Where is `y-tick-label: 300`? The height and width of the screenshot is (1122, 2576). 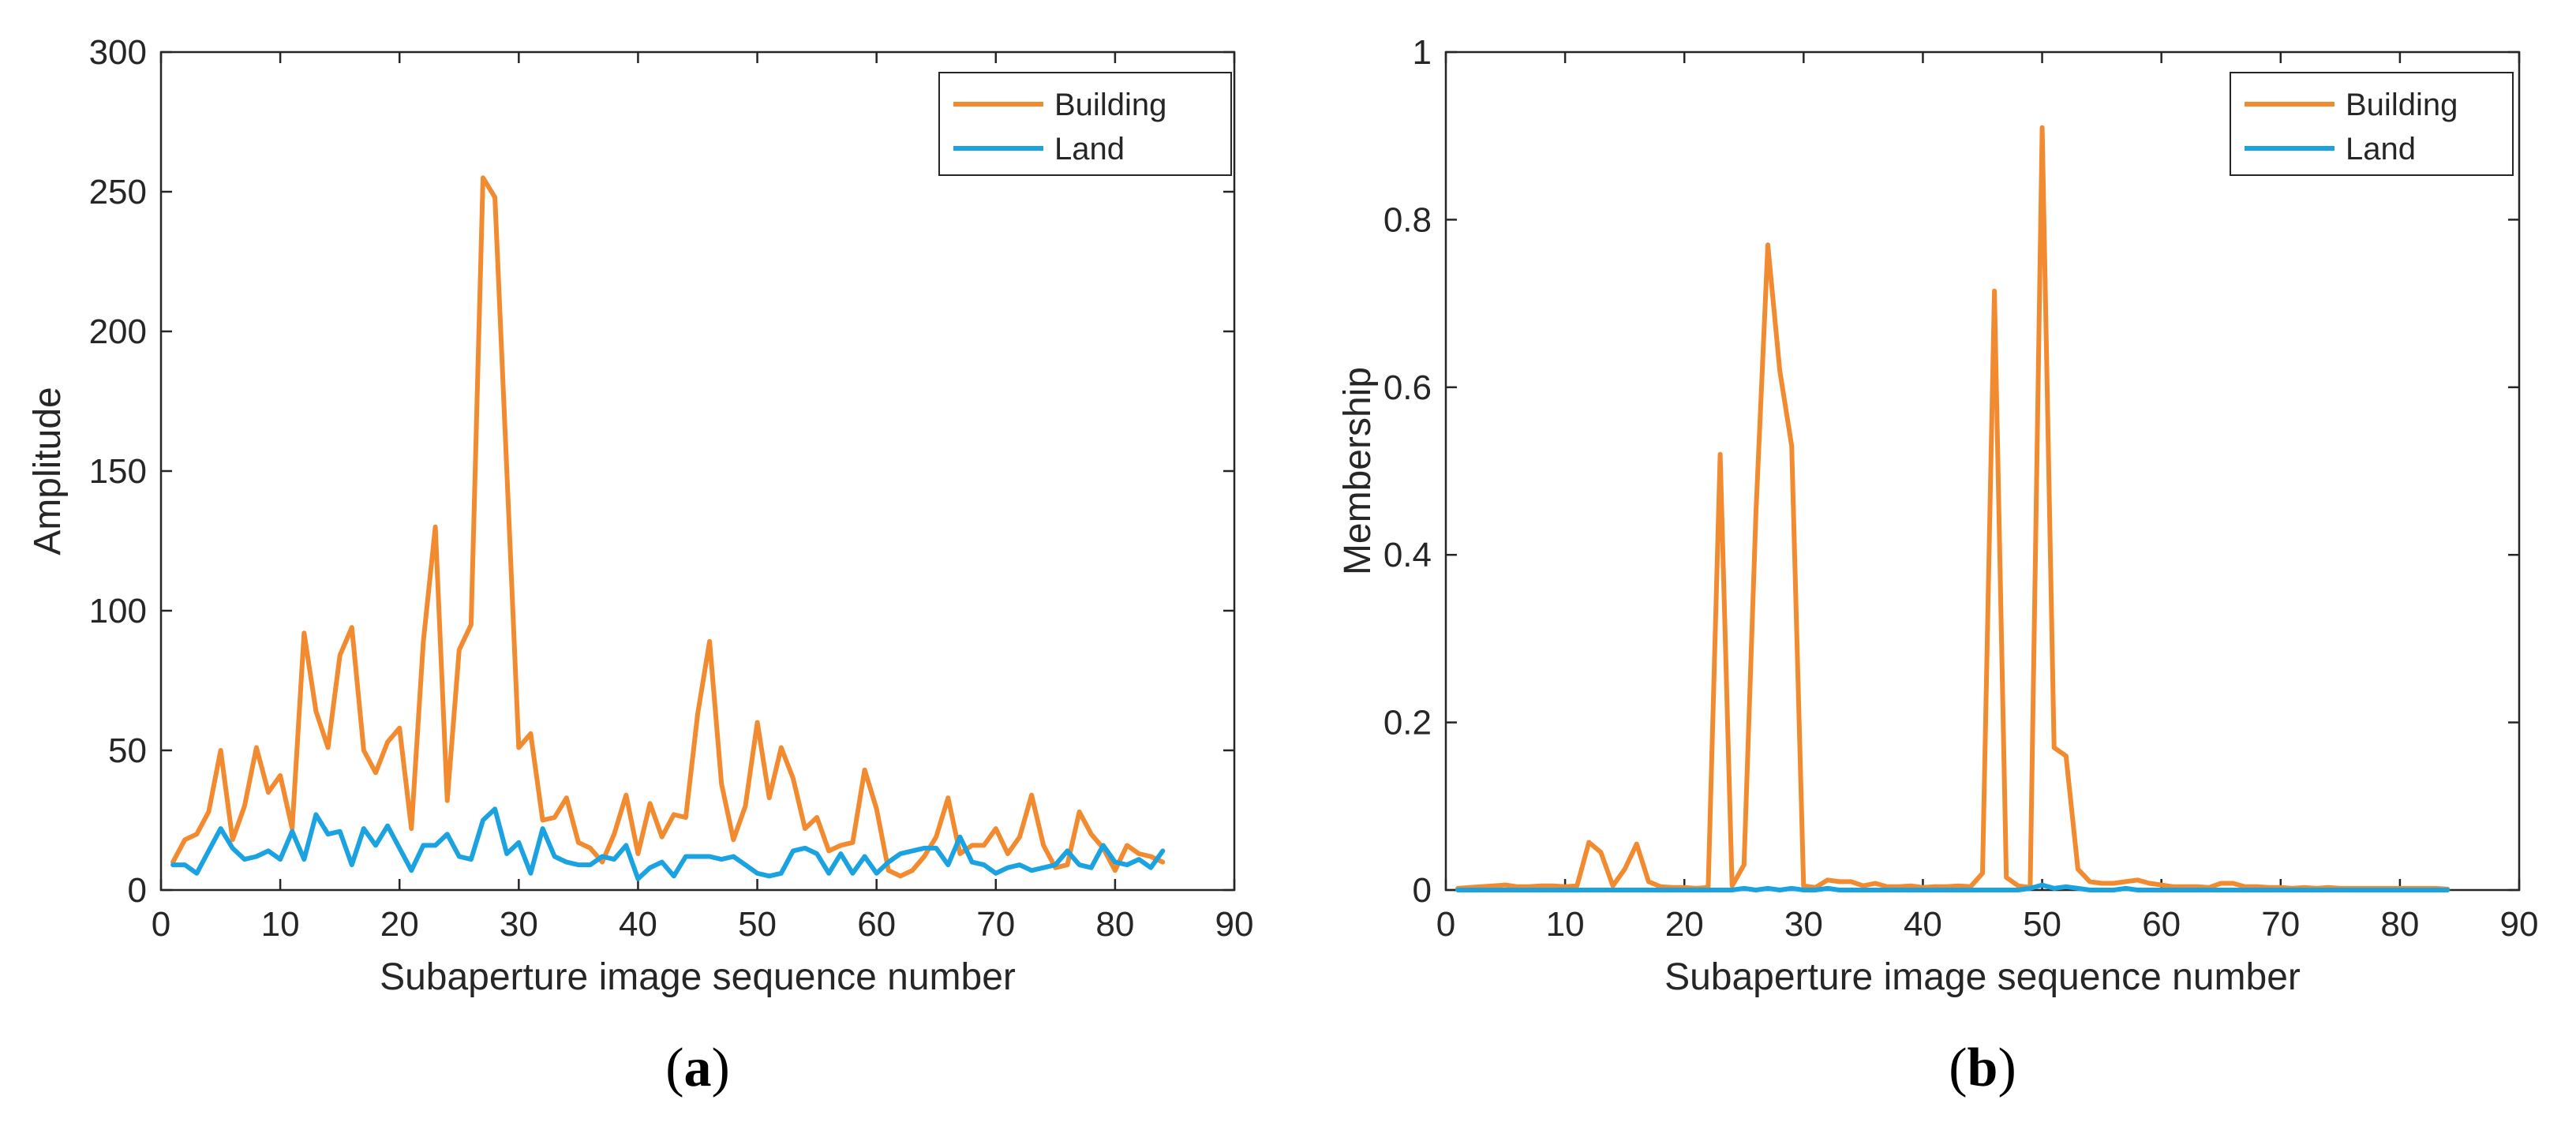
y-tick-label: 300 is located at coordinates (118, 52).